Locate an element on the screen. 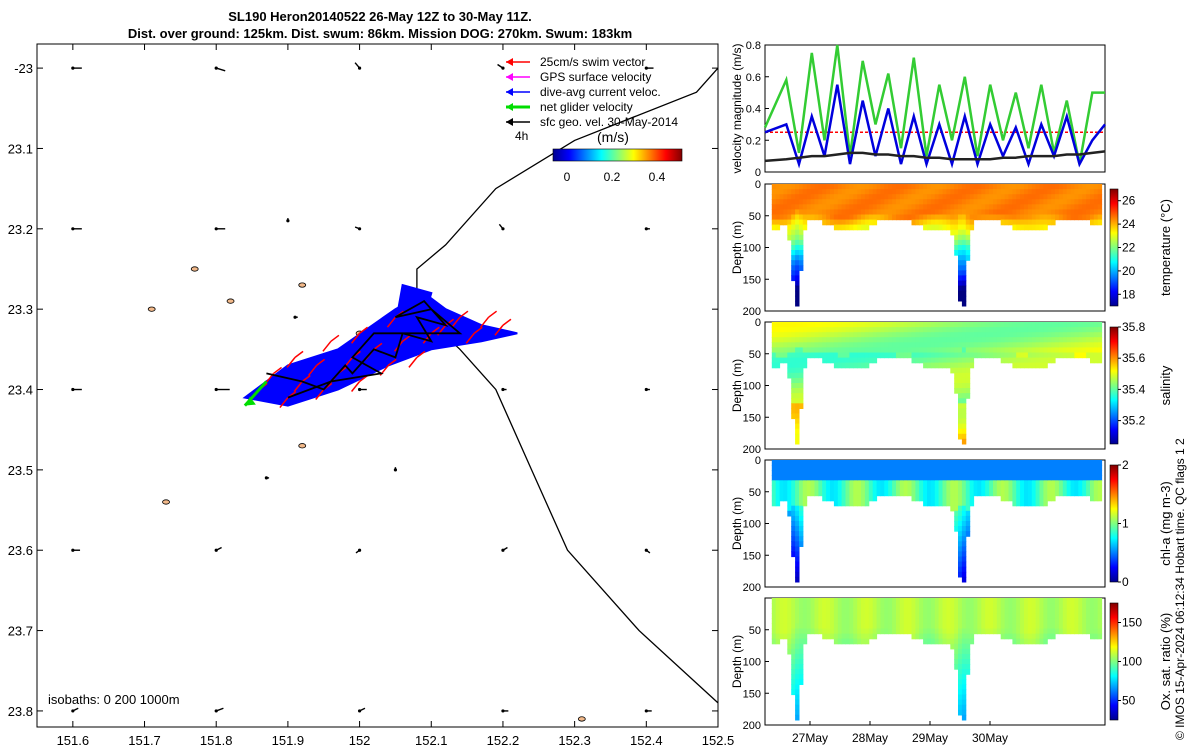 The height and width of the screenshot is (750, 1200). time-x-tick-label: 27May is located at coordinates (810, 738).